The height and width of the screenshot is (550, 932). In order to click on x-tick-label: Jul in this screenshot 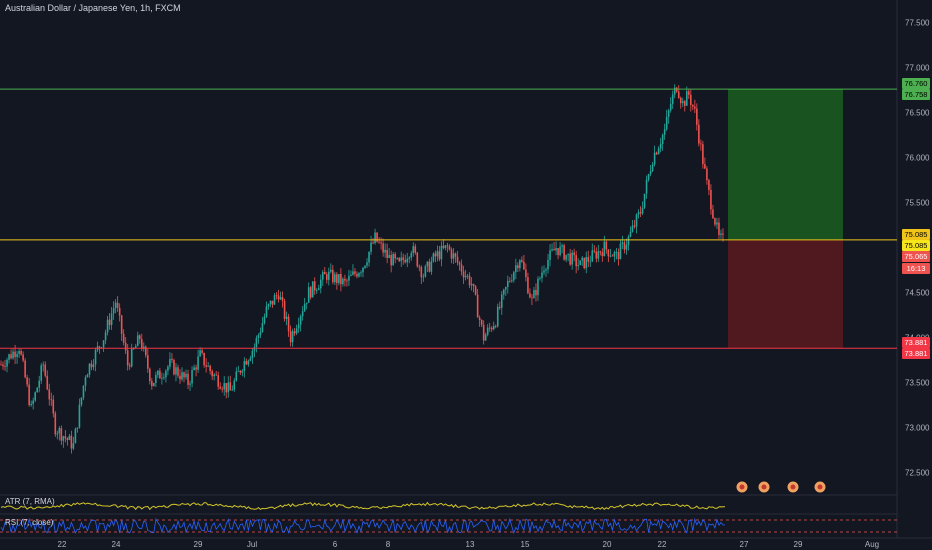, I will do `click(252, 544)`.